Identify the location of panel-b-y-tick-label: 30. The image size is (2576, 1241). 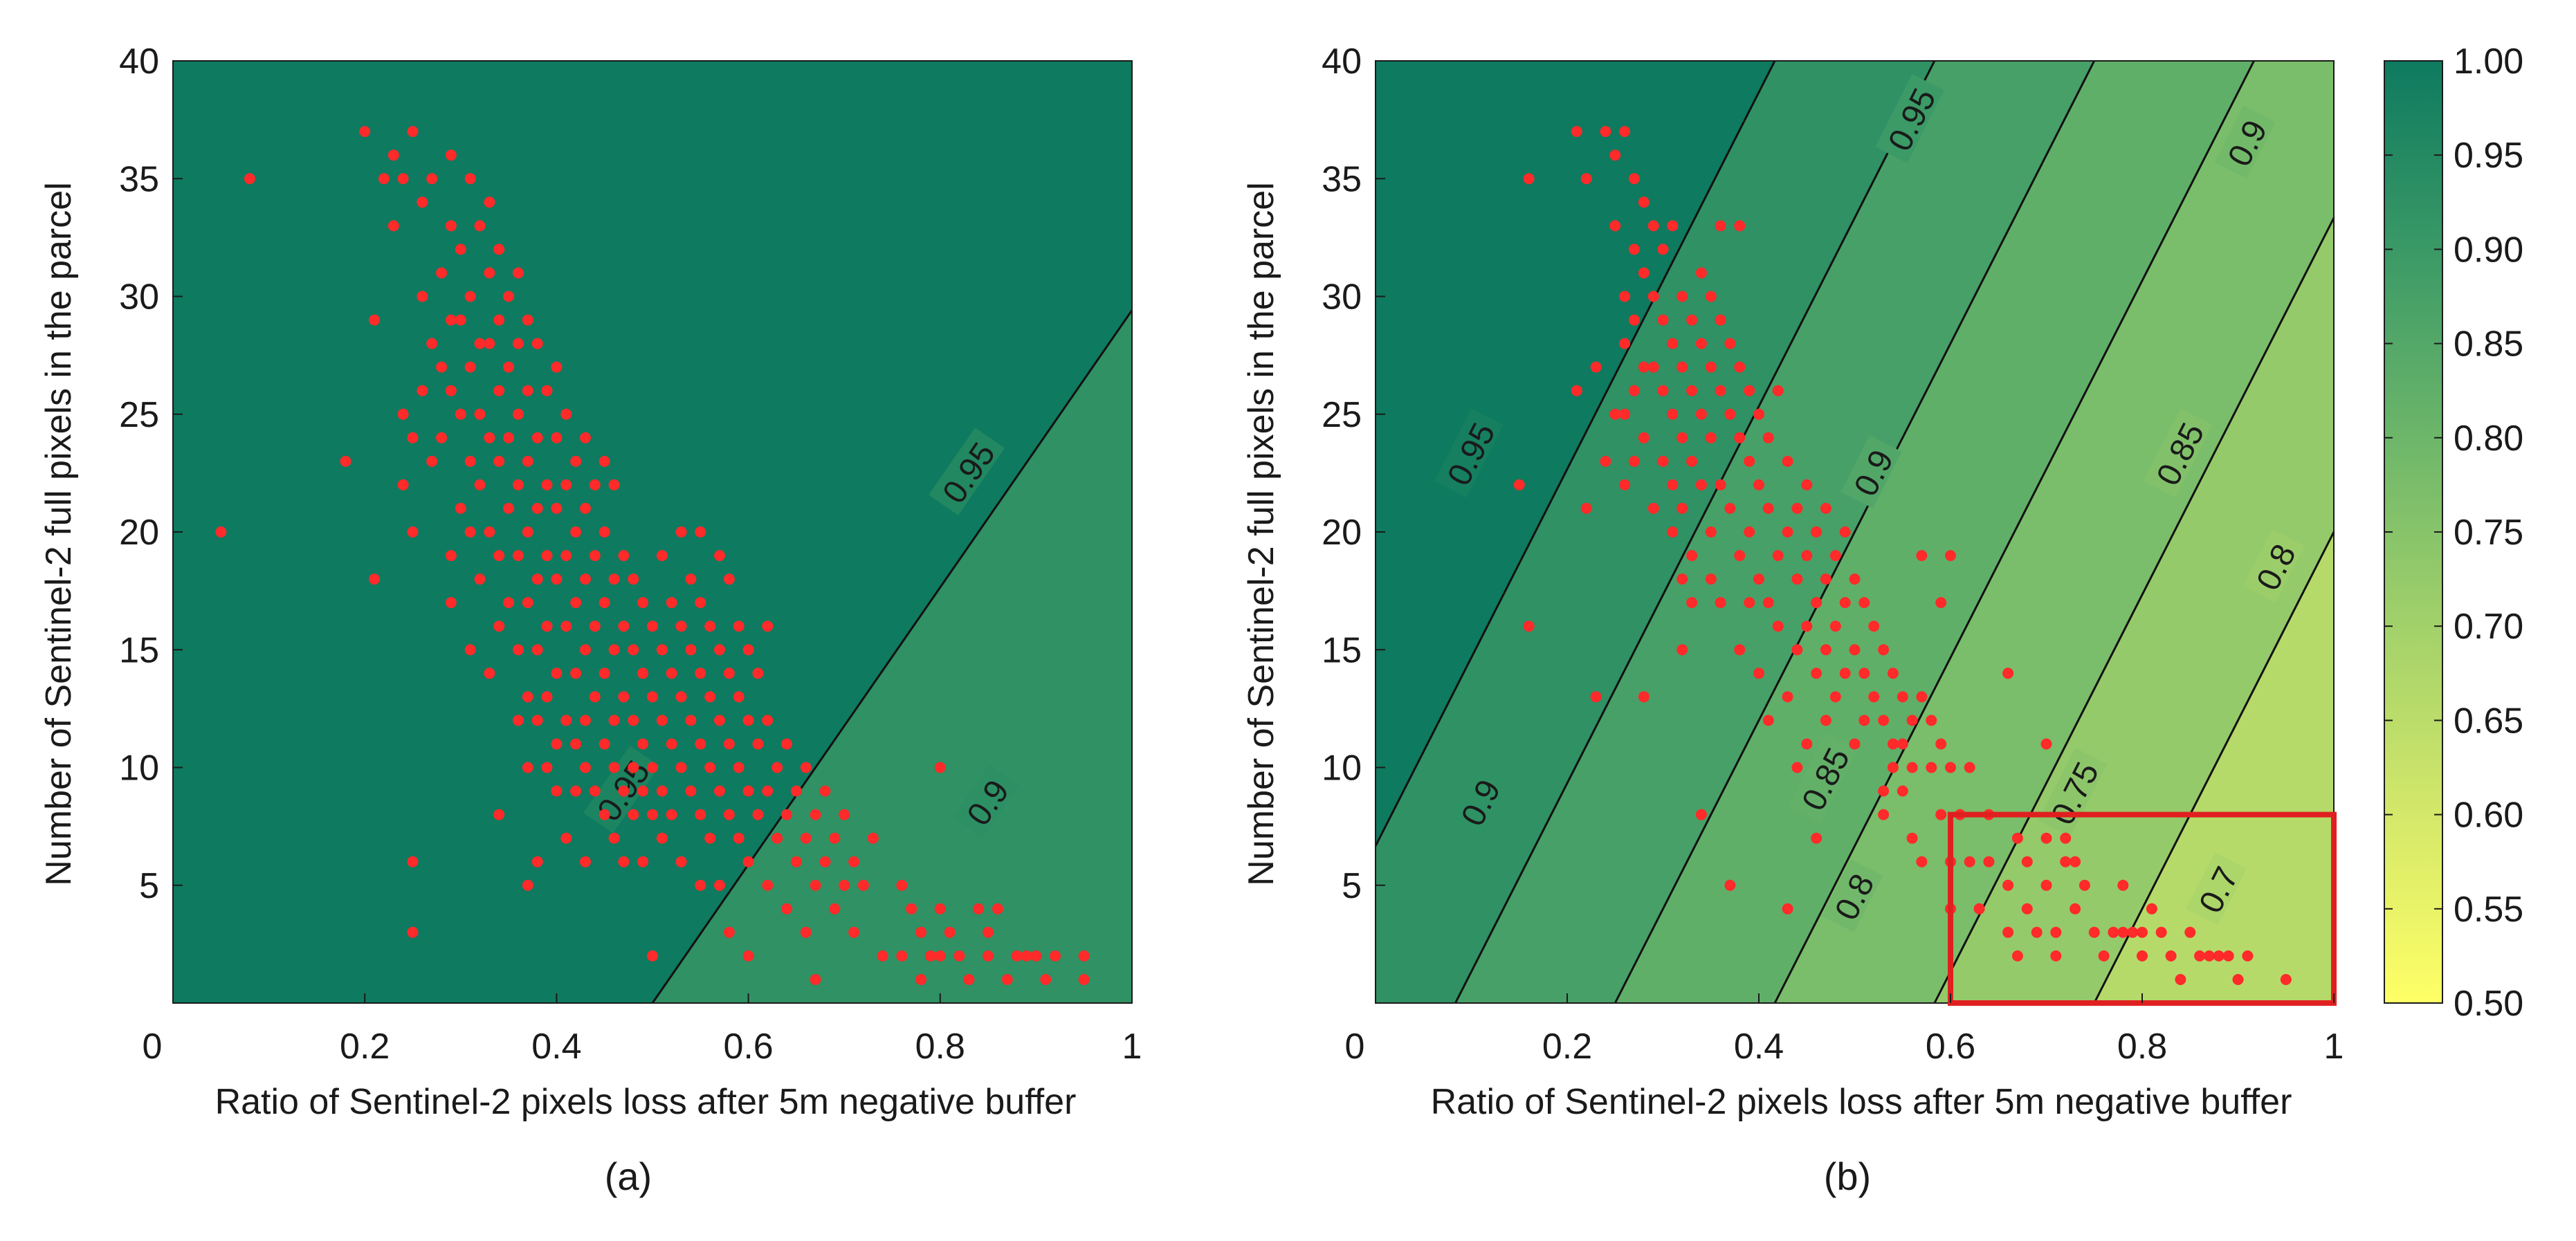
(1342, 297).